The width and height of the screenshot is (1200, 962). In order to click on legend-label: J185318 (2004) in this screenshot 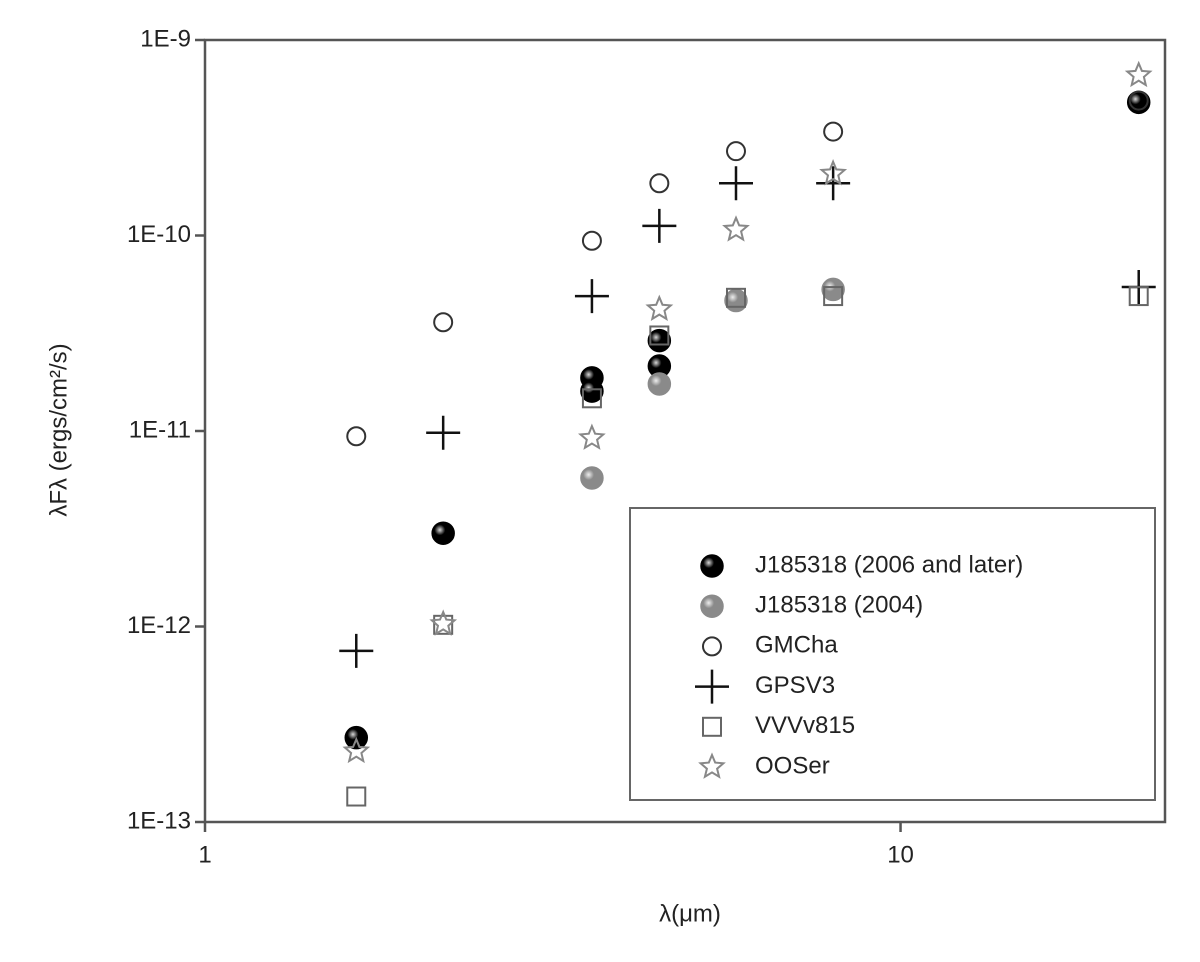, I will do `click(839, 605)`.